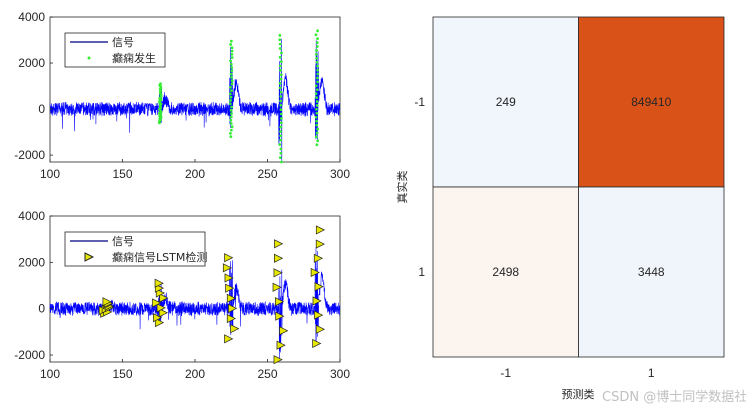  What do you see at coordinates (340, 174) in the screenshot?
I see `x-tick-label: 300` at bounding box center [340, 174].